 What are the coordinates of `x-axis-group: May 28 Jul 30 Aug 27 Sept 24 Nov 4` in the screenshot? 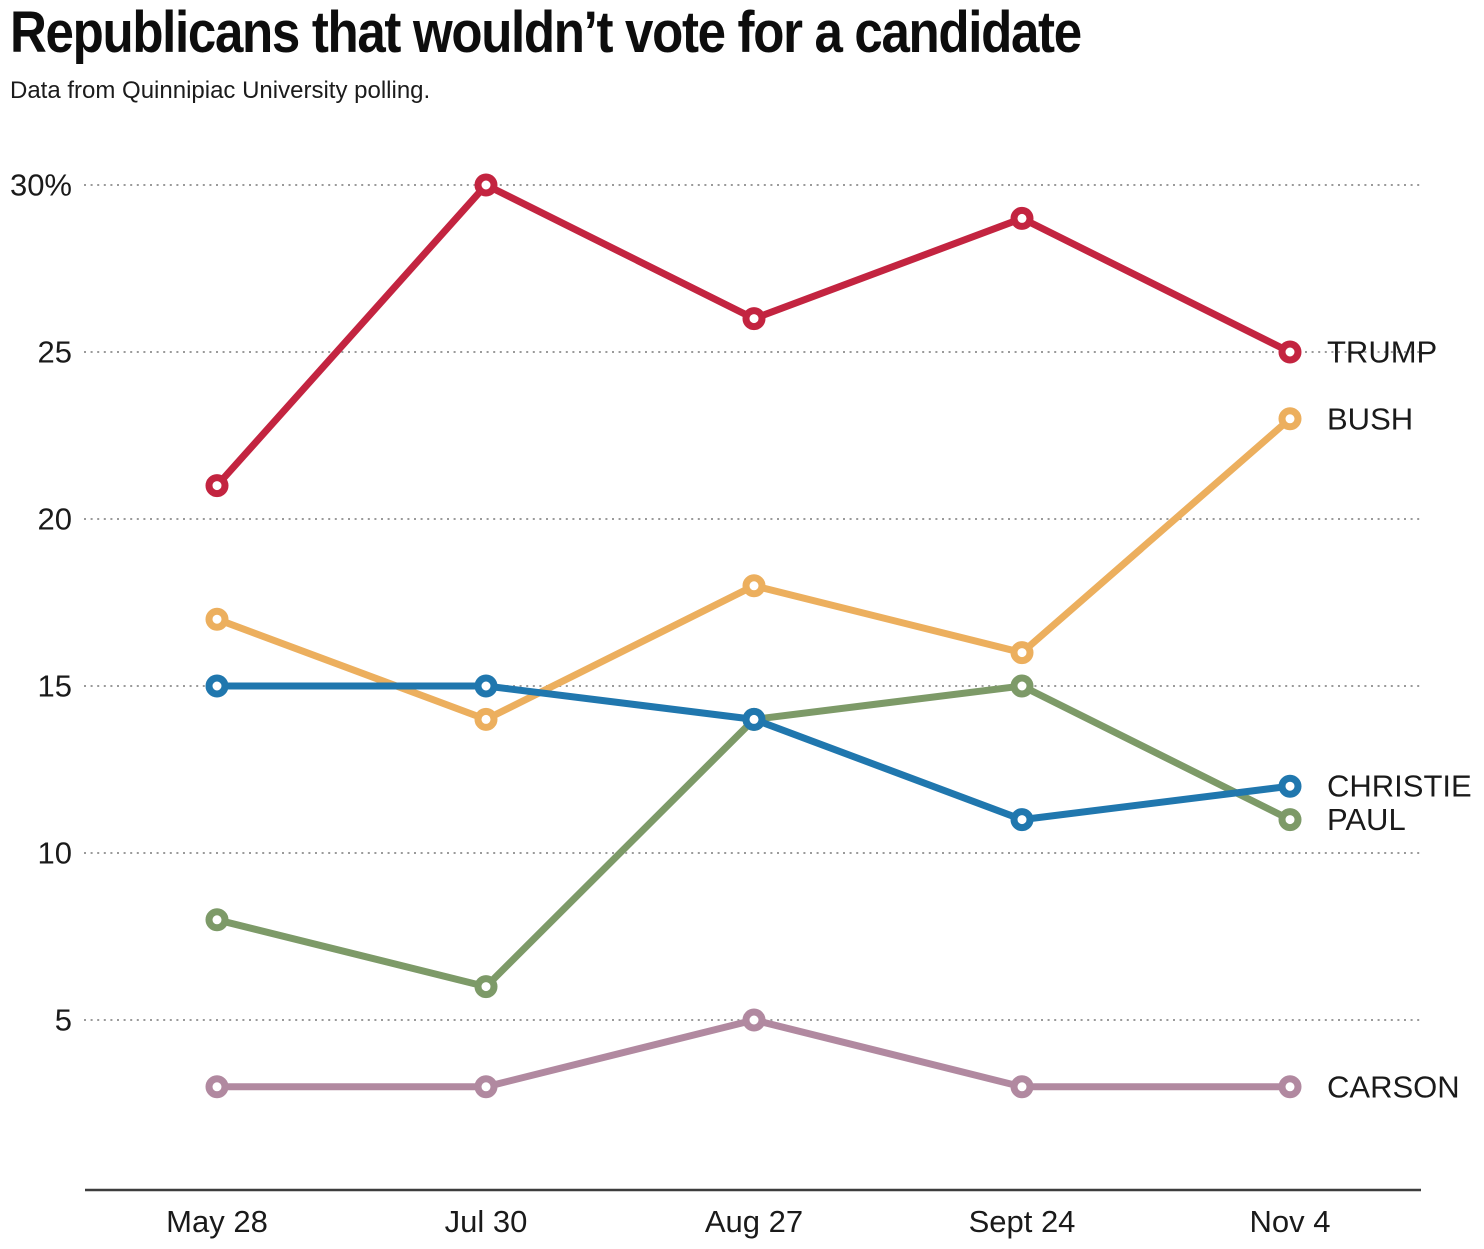 It's located at (753, 1213).